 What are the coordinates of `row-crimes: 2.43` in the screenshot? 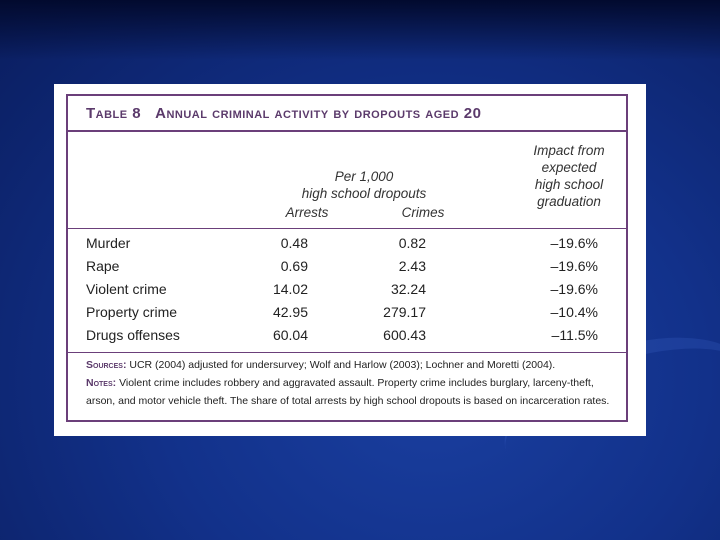 It's located at (412, 266).